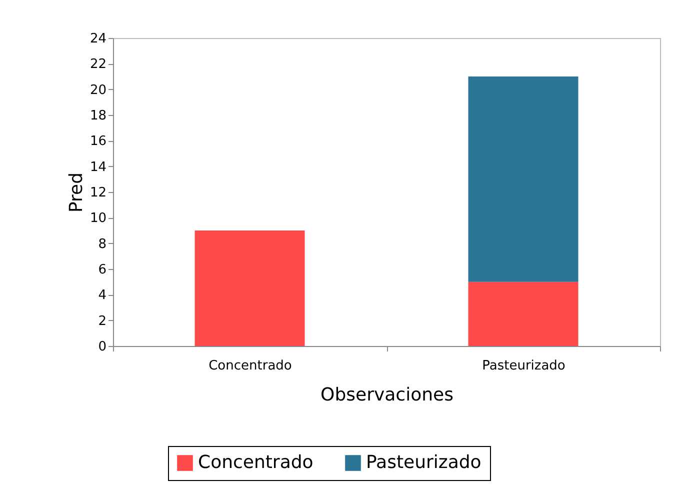 Image resolution: width=678 pixels, height=502 pixels. What do you see at coordinates (98, 116) in the screenshot?
I see `y-tick-label: 18` at bounding box center [98, 116].